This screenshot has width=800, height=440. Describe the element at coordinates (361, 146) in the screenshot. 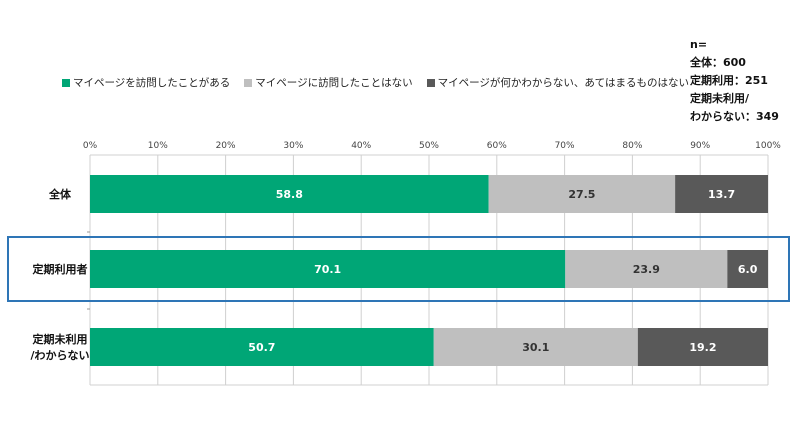

I see `x-tick-label: 40%` at that location.